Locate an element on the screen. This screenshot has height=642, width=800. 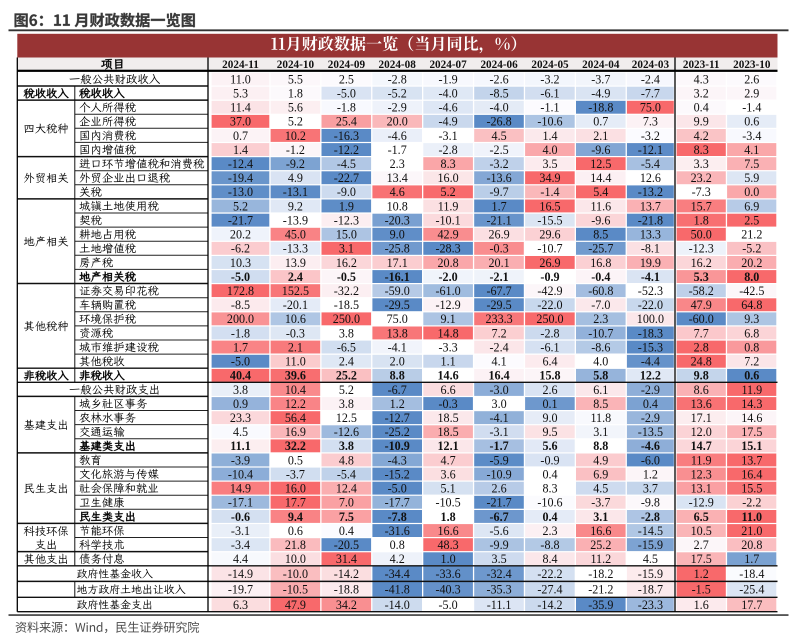
svg-text: 2024-03 is located at coordinates (651, 65).